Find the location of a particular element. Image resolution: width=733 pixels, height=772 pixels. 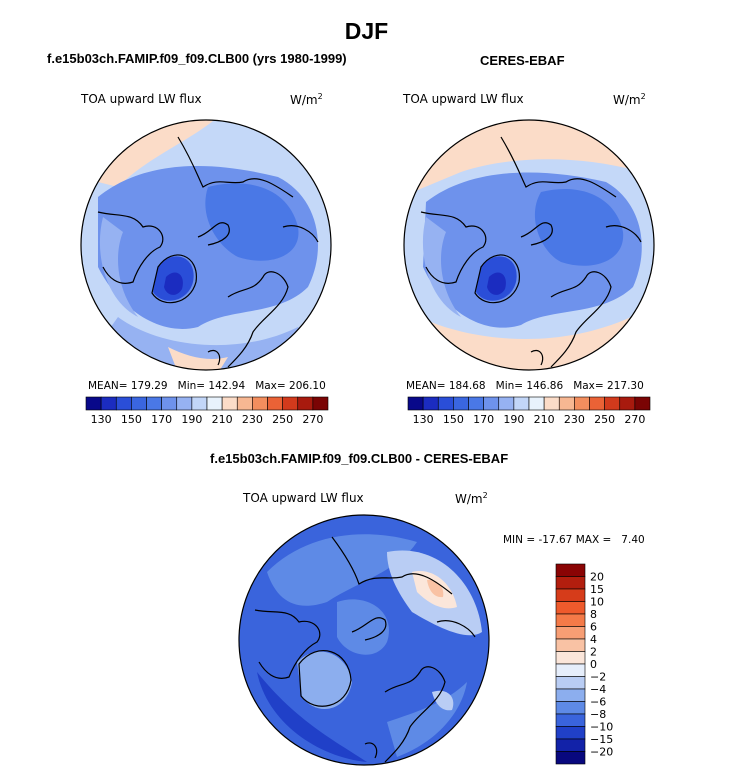

obs-colorbar: 130 150 170 190 210 230 250 270 is located at coordinates (529, 411).